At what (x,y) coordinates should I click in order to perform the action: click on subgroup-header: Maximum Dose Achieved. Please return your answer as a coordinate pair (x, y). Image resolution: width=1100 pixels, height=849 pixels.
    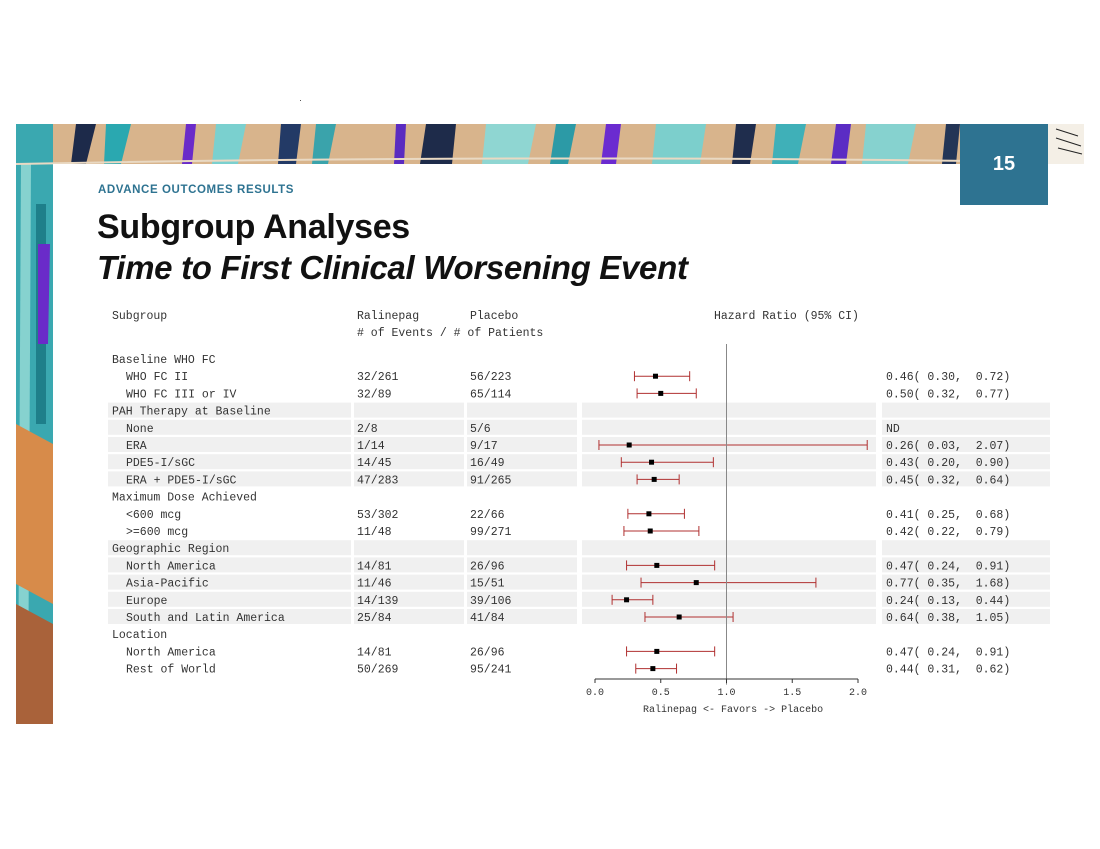
    Looking at the image, I should click on (184, 498).